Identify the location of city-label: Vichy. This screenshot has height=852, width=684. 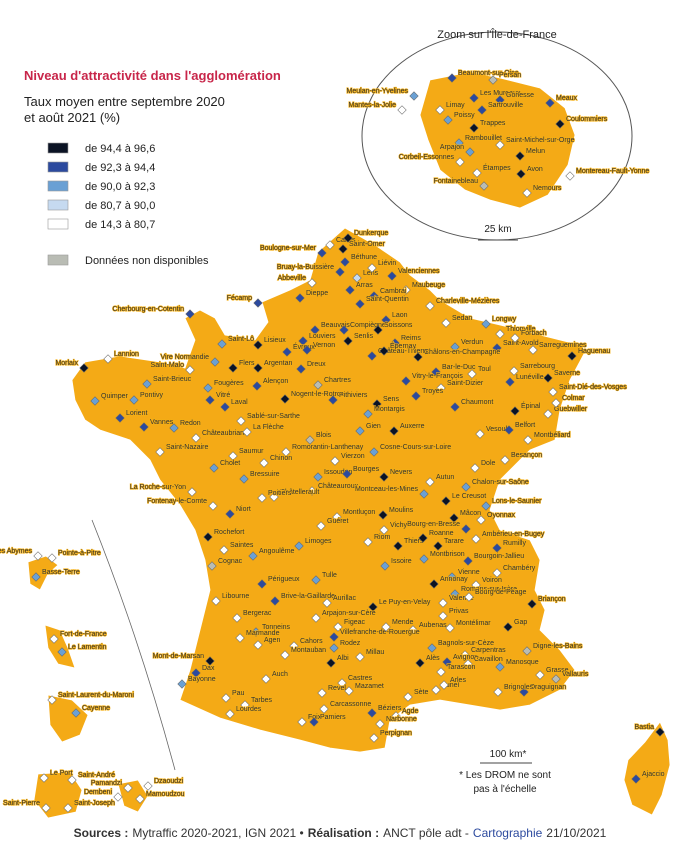
(398, 525).